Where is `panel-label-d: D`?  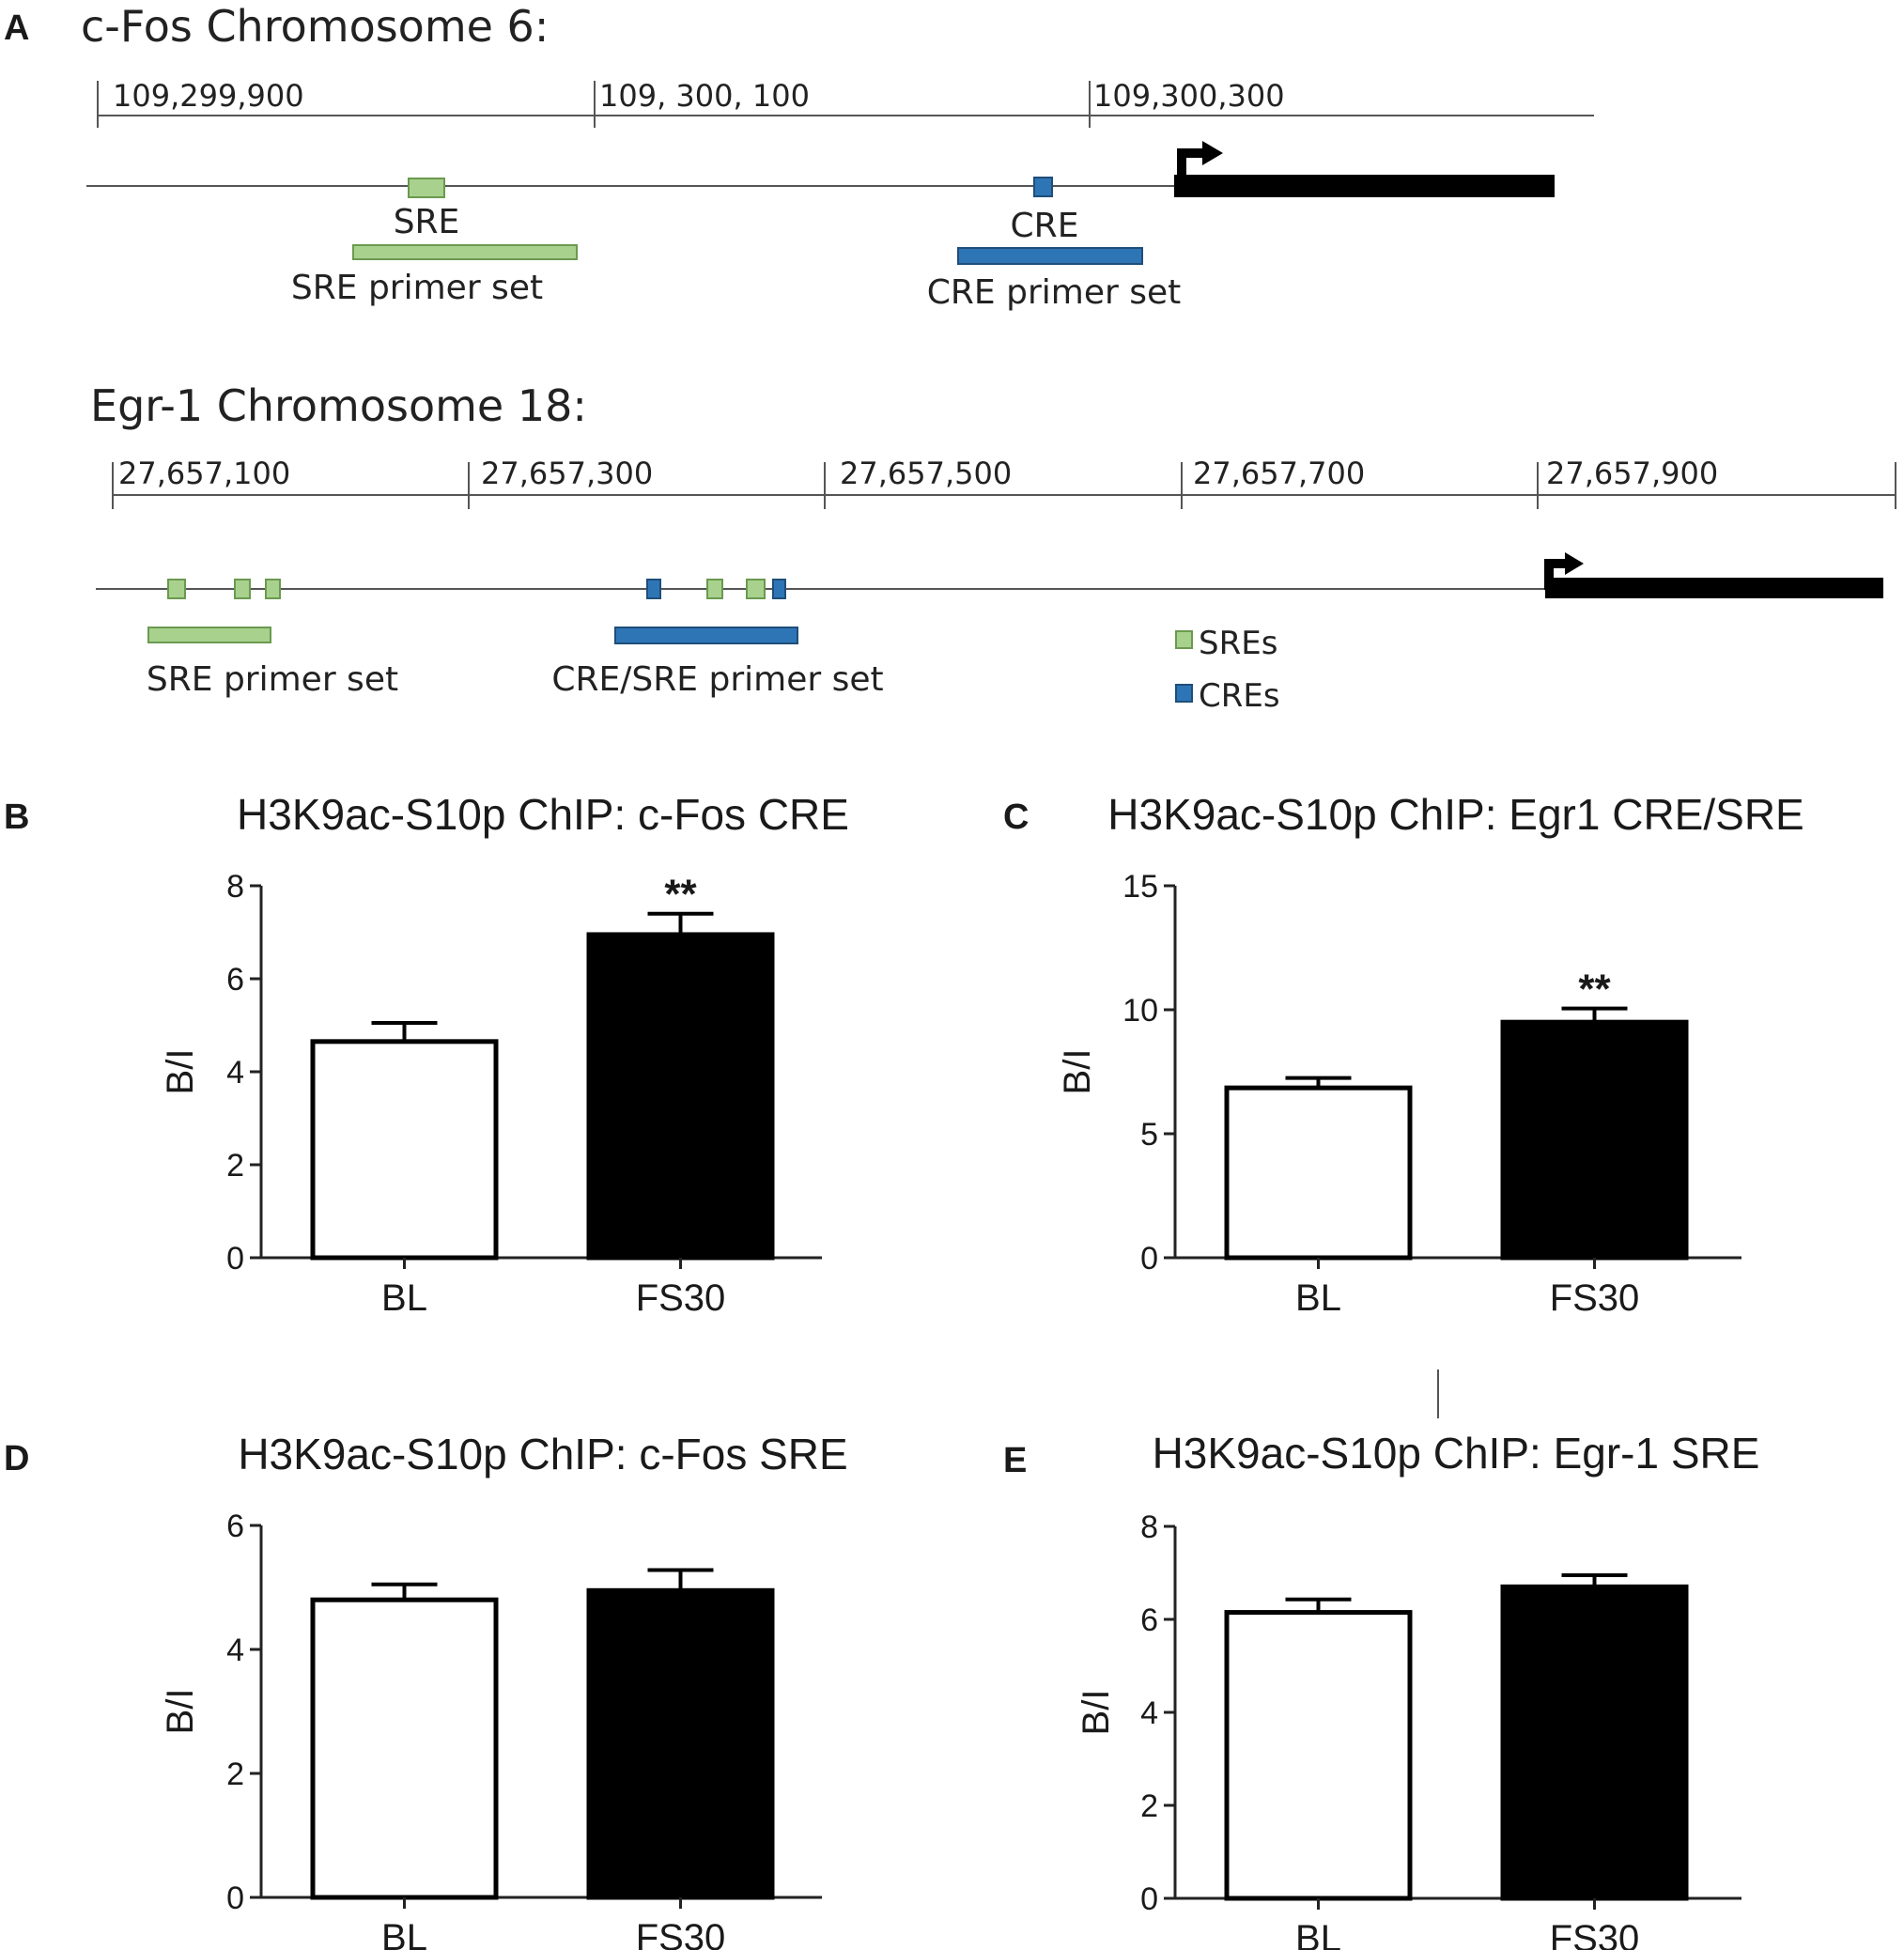 panel-label-d: D is located at coordinates (16, 1458).